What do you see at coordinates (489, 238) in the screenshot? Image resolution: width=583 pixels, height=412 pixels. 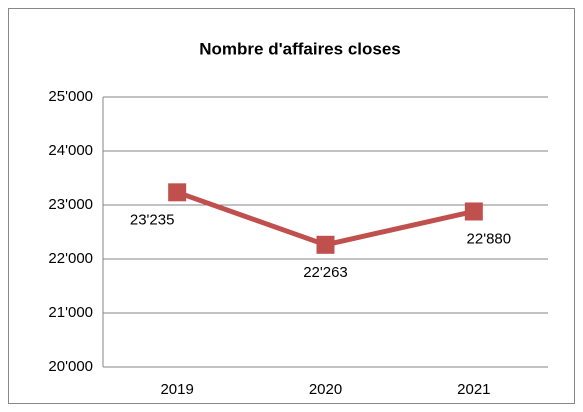 I see `data-label: 22'880` at bounding box center [489, 238].